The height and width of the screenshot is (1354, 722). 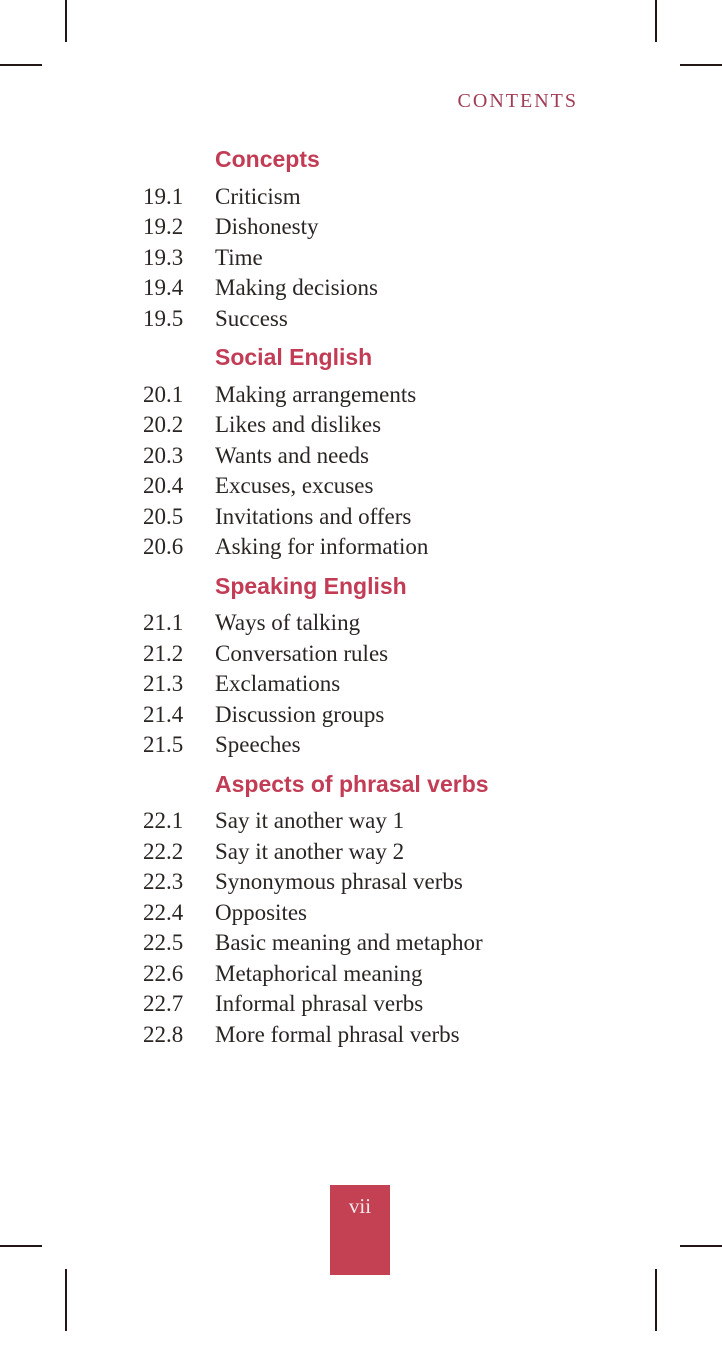 I want to click on crop-mark-top-left-vertical, so click(x=66, y=21).